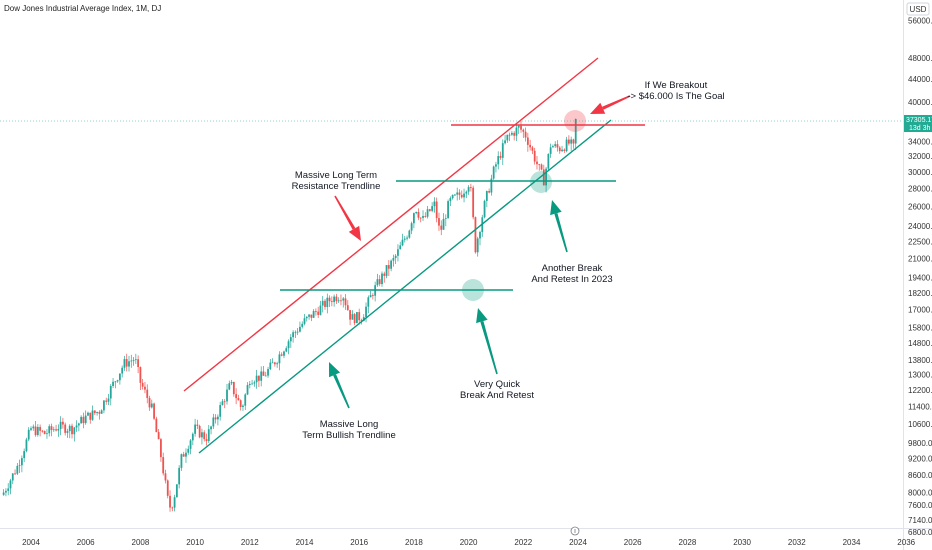  I want to click on resistance-arrow, so click(347, 218).